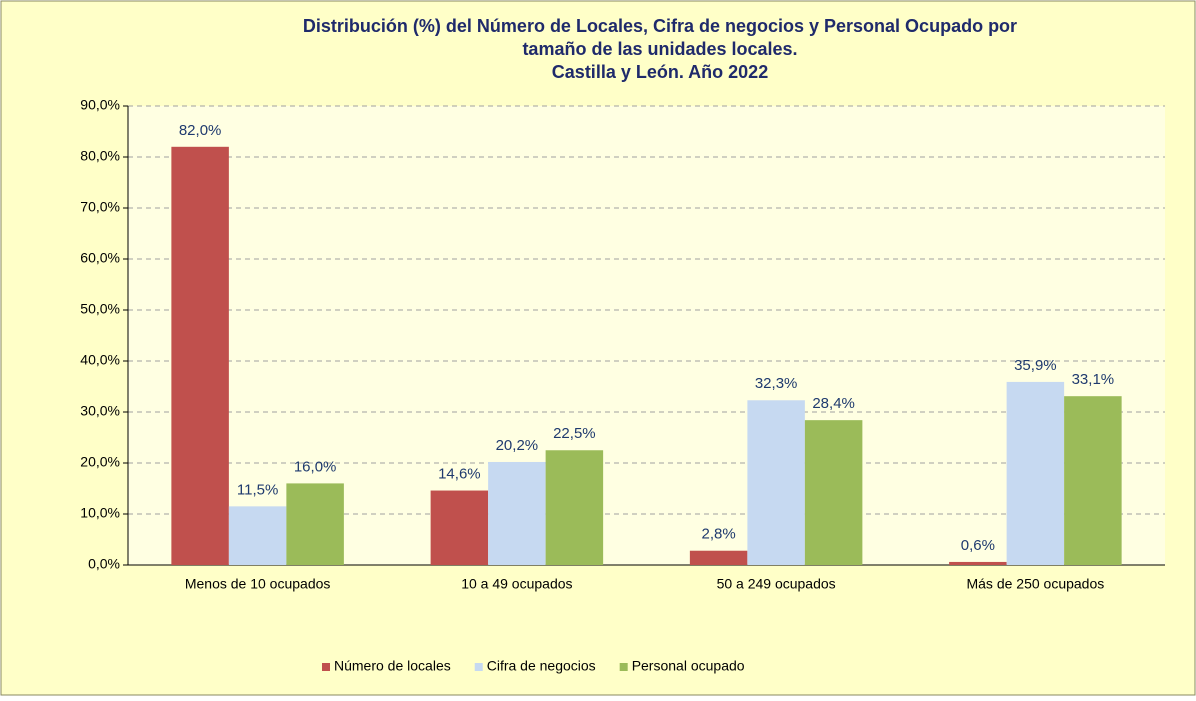 The height and width of the screenshot is (701, 1196). I want to click on value-label: 11,5%, so click(257, 489).